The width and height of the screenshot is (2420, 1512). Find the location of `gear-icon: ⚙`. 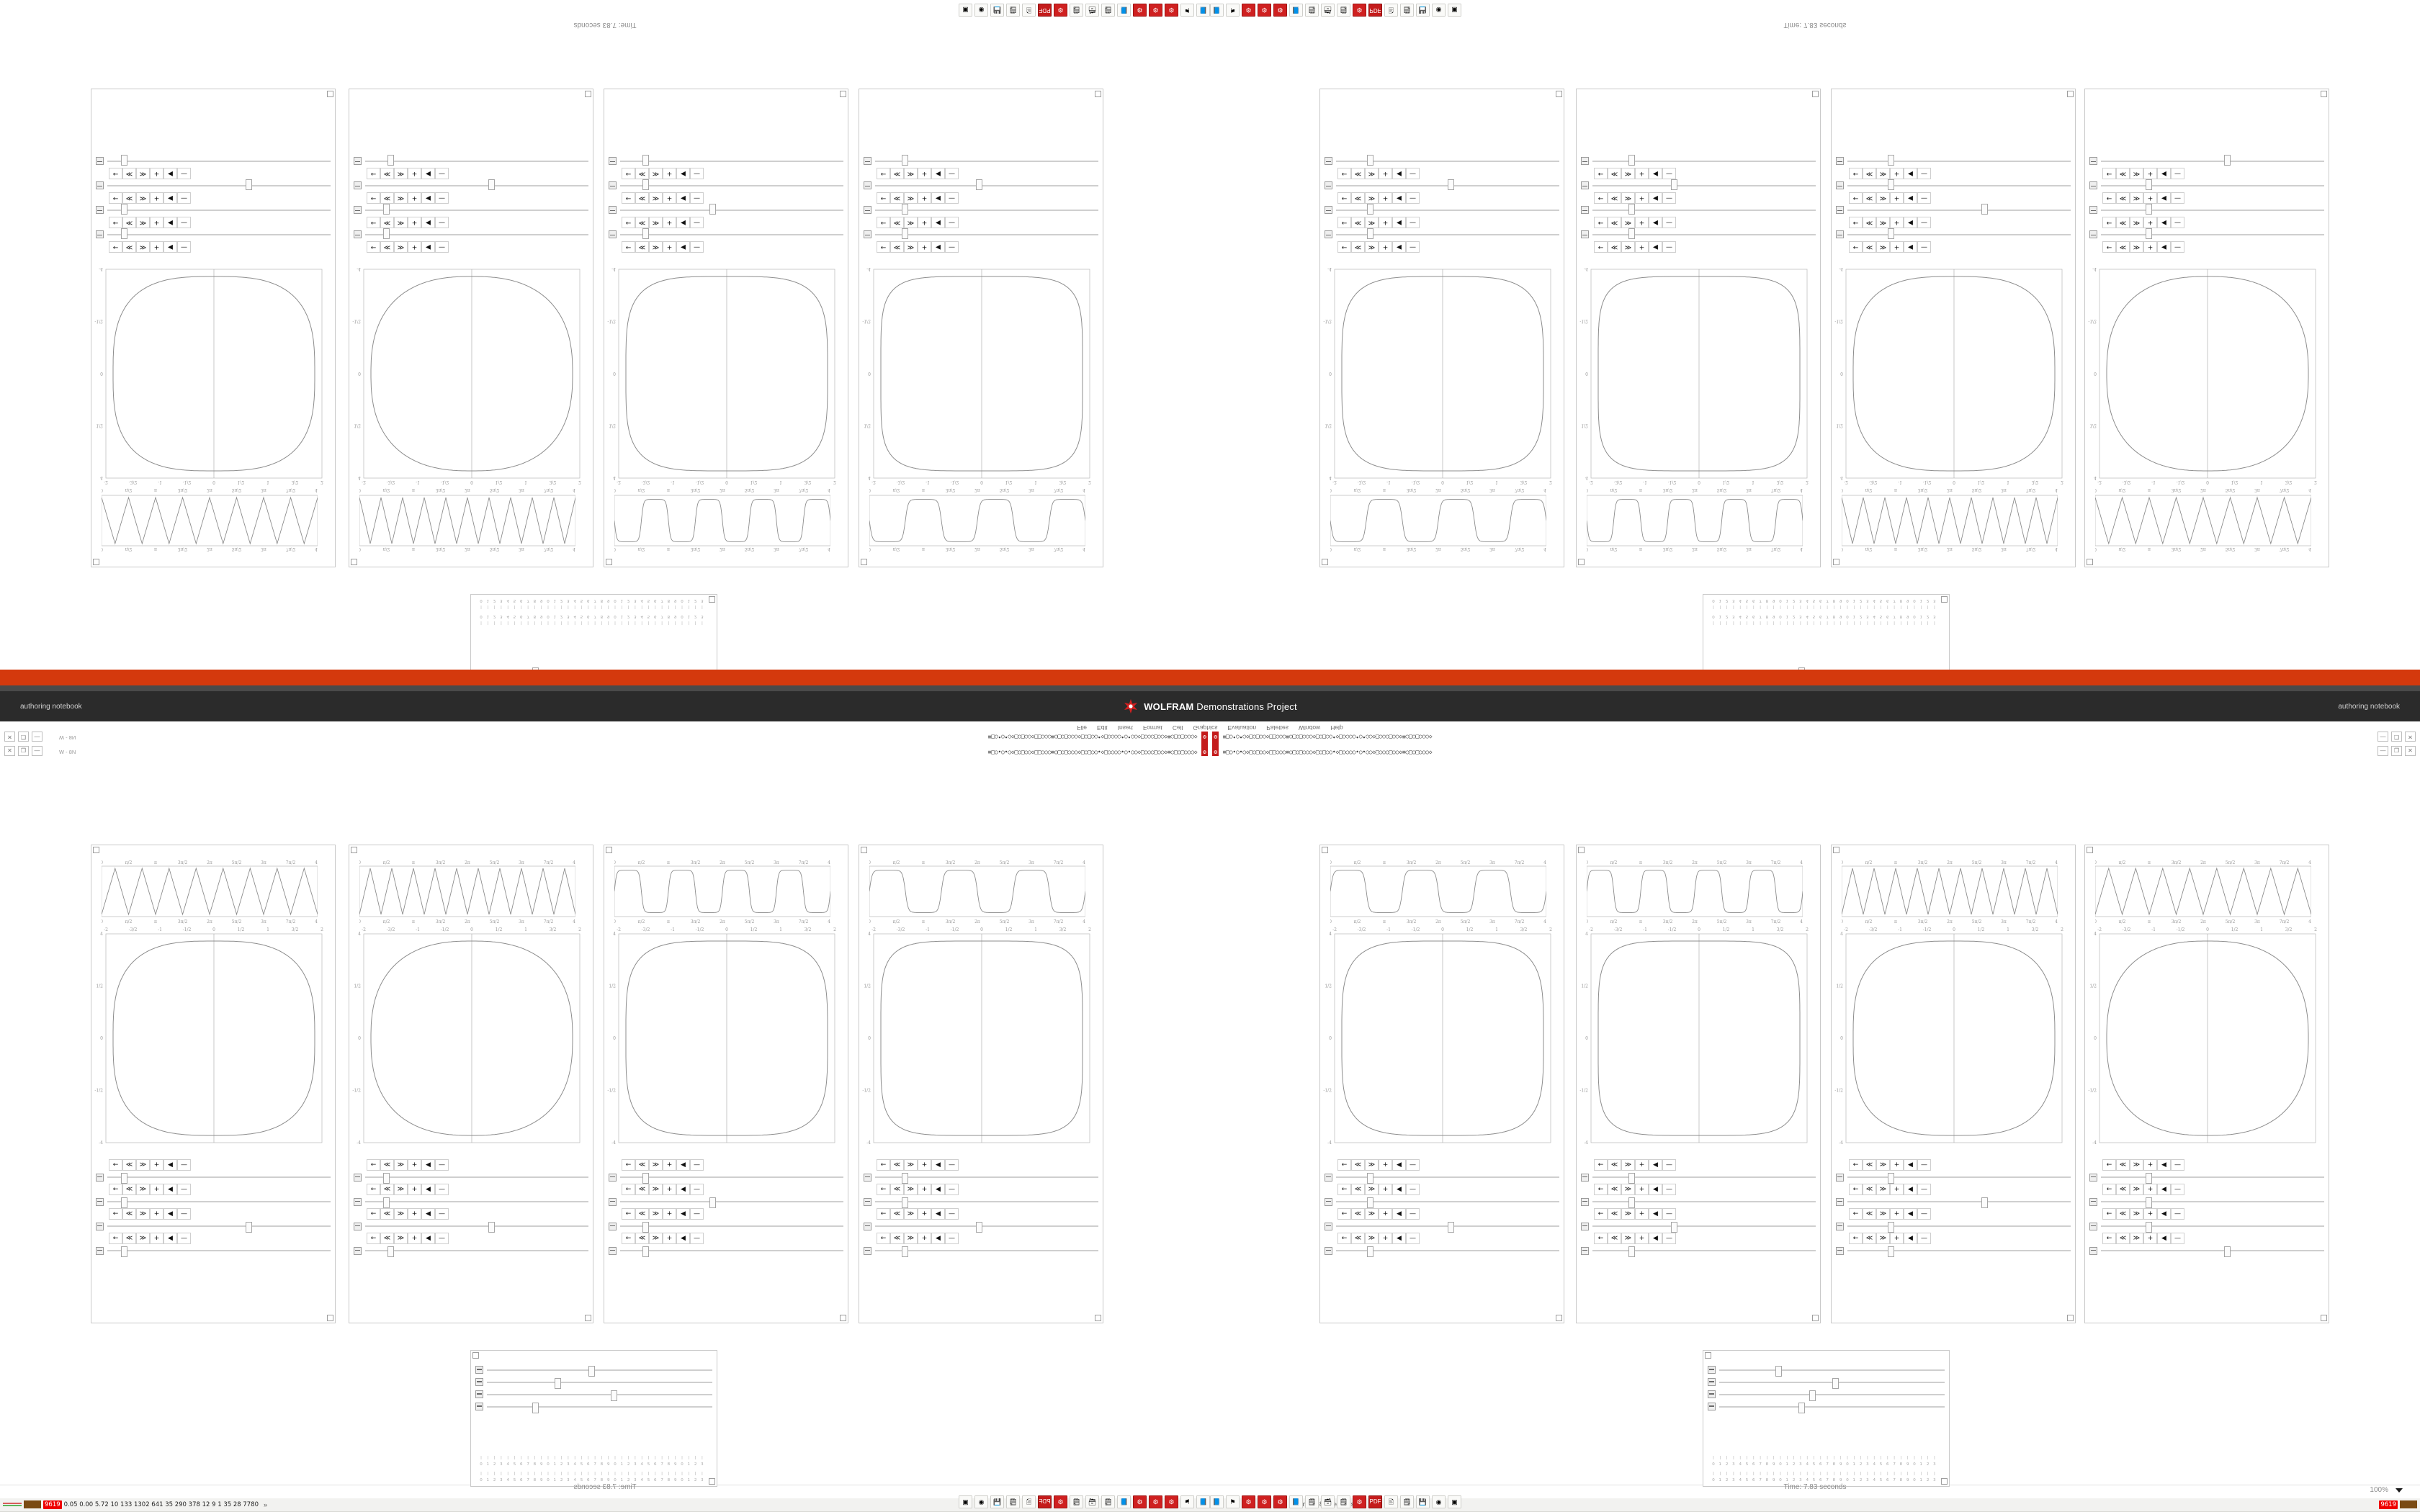

gear-icon: ⚙ is located at coordinates (1215, 750).